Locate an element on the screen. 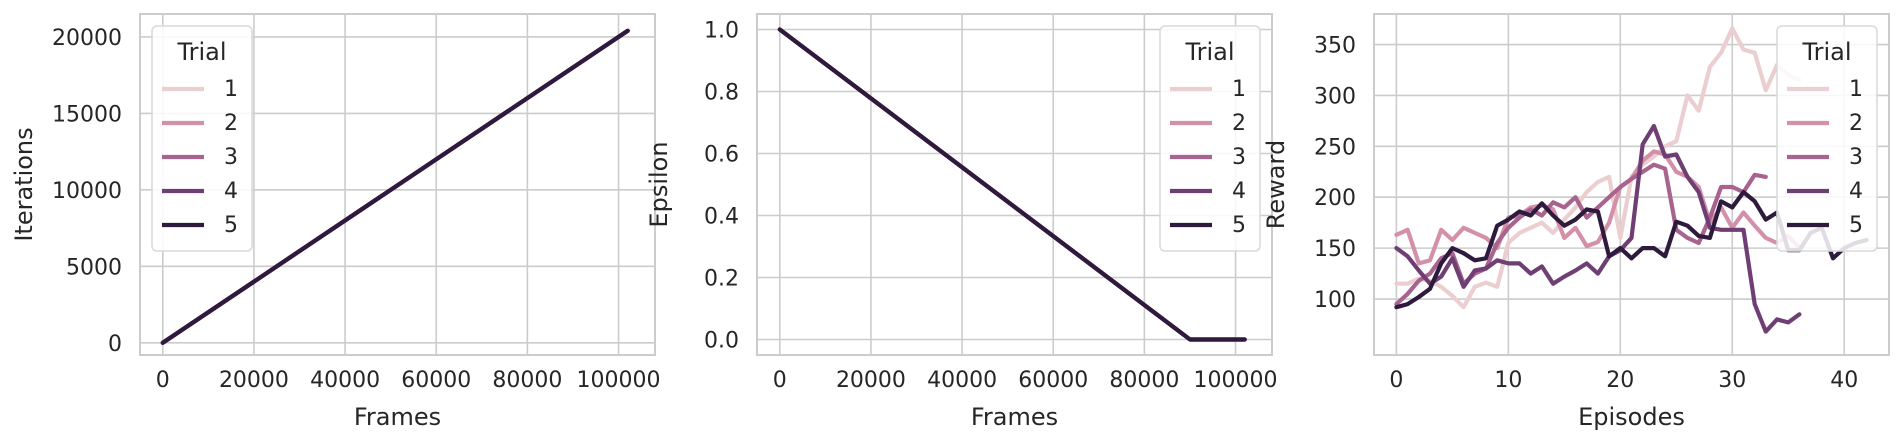  y-tick-label: 0.4 is located at coordinates (721, 217).